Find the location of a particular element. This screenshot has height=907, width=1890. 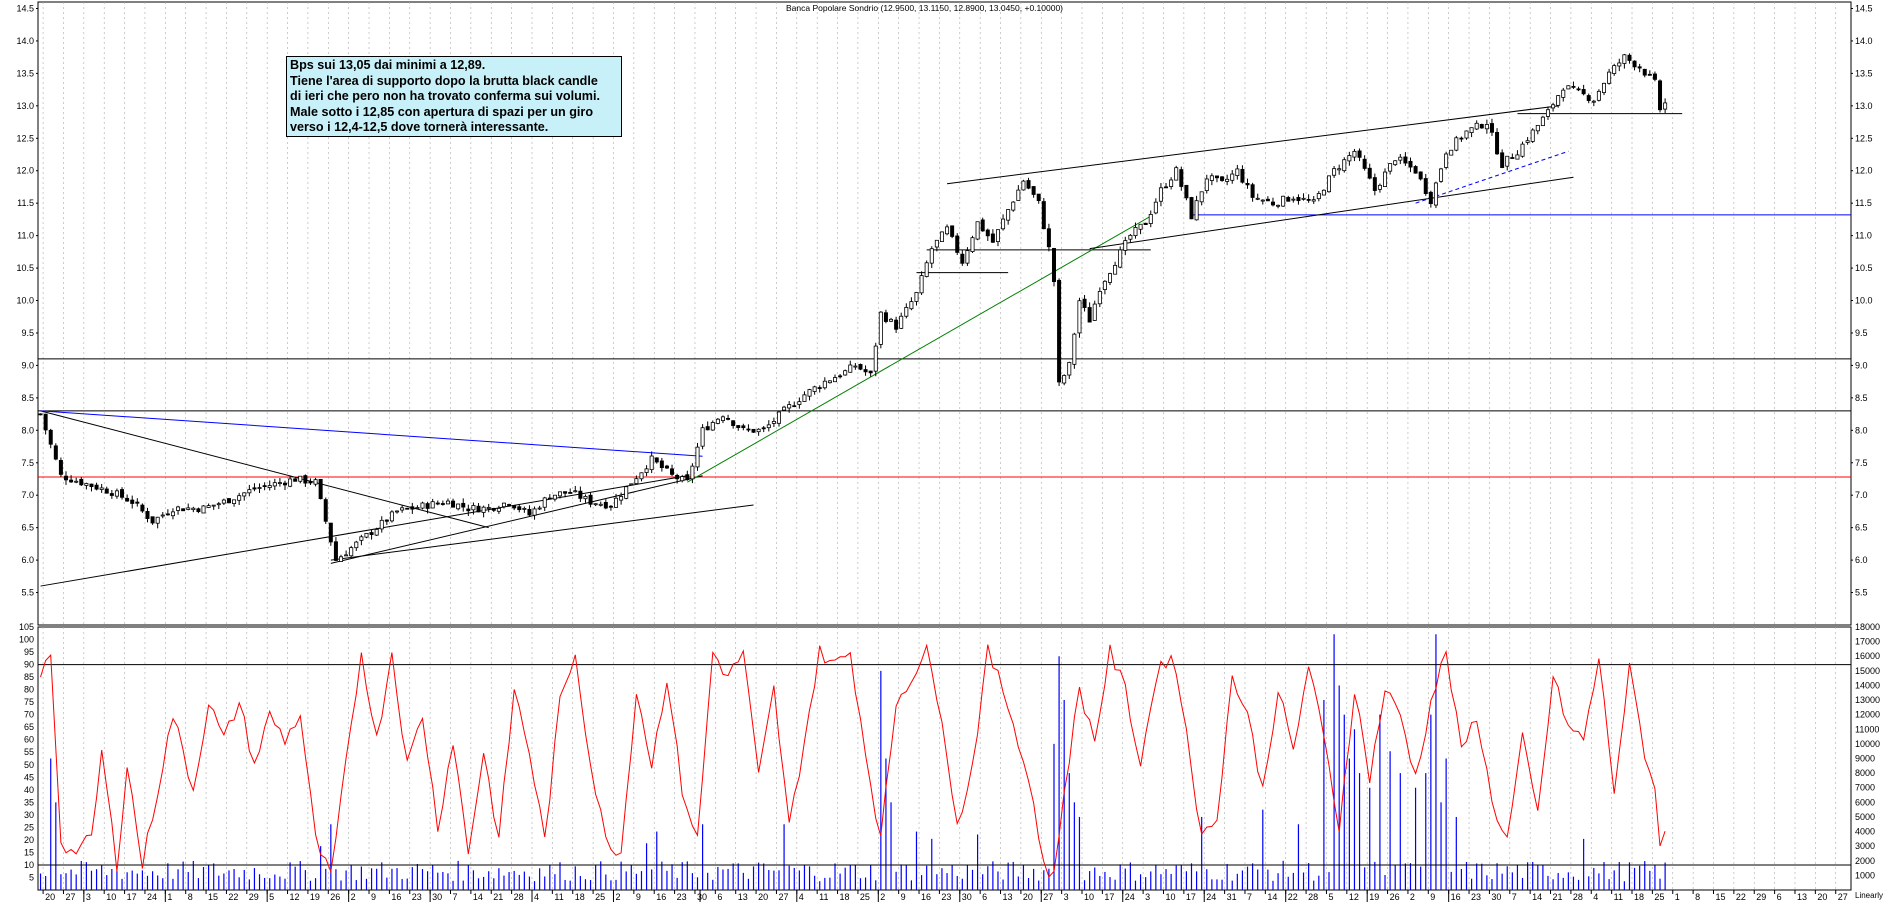

price-tick-right: 9.0 is located at coordinates (1861, 365).